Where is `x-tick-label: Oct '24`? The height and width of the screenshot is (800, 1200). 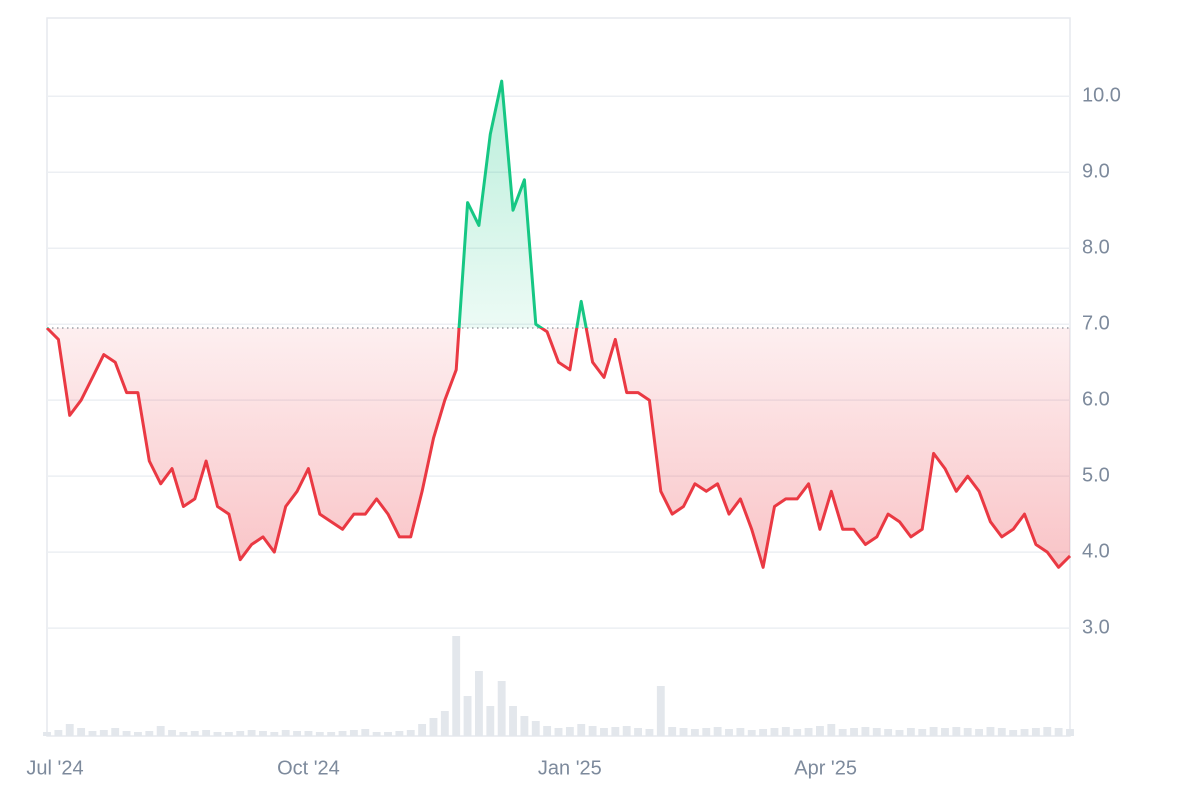 x-tick-label: Oct '24 is located at coordinates (308, 768).